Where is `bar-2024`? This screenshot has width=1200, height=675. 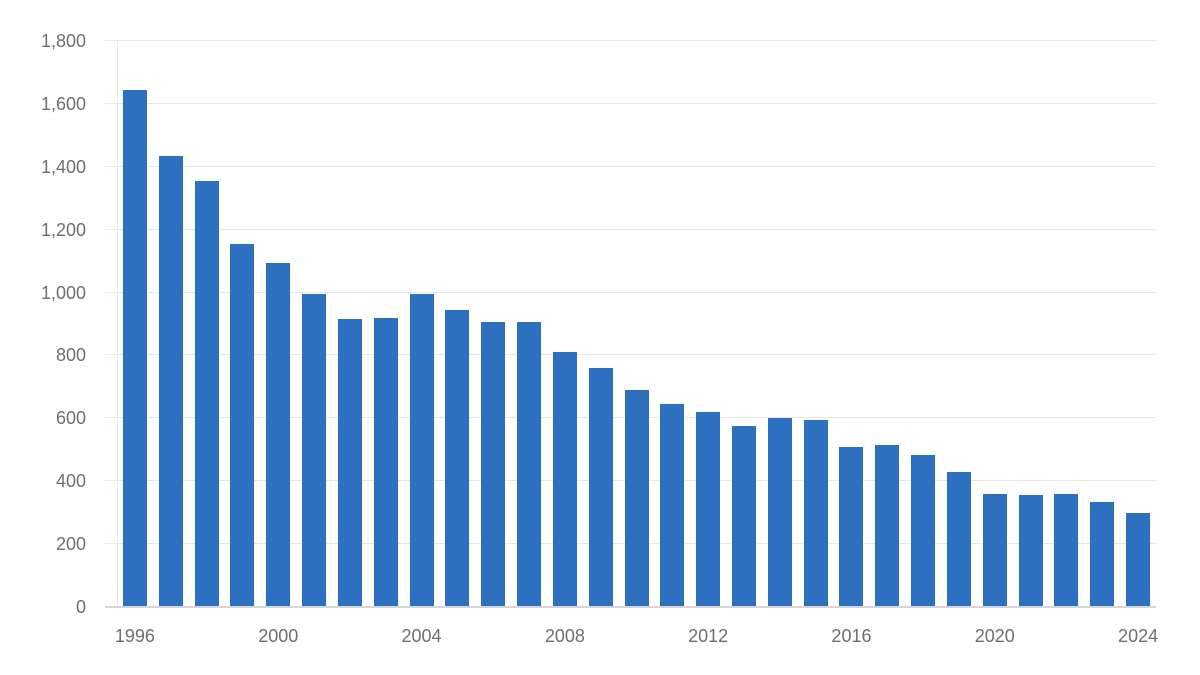
bar-2024 is located at coordinates (1138, 559).